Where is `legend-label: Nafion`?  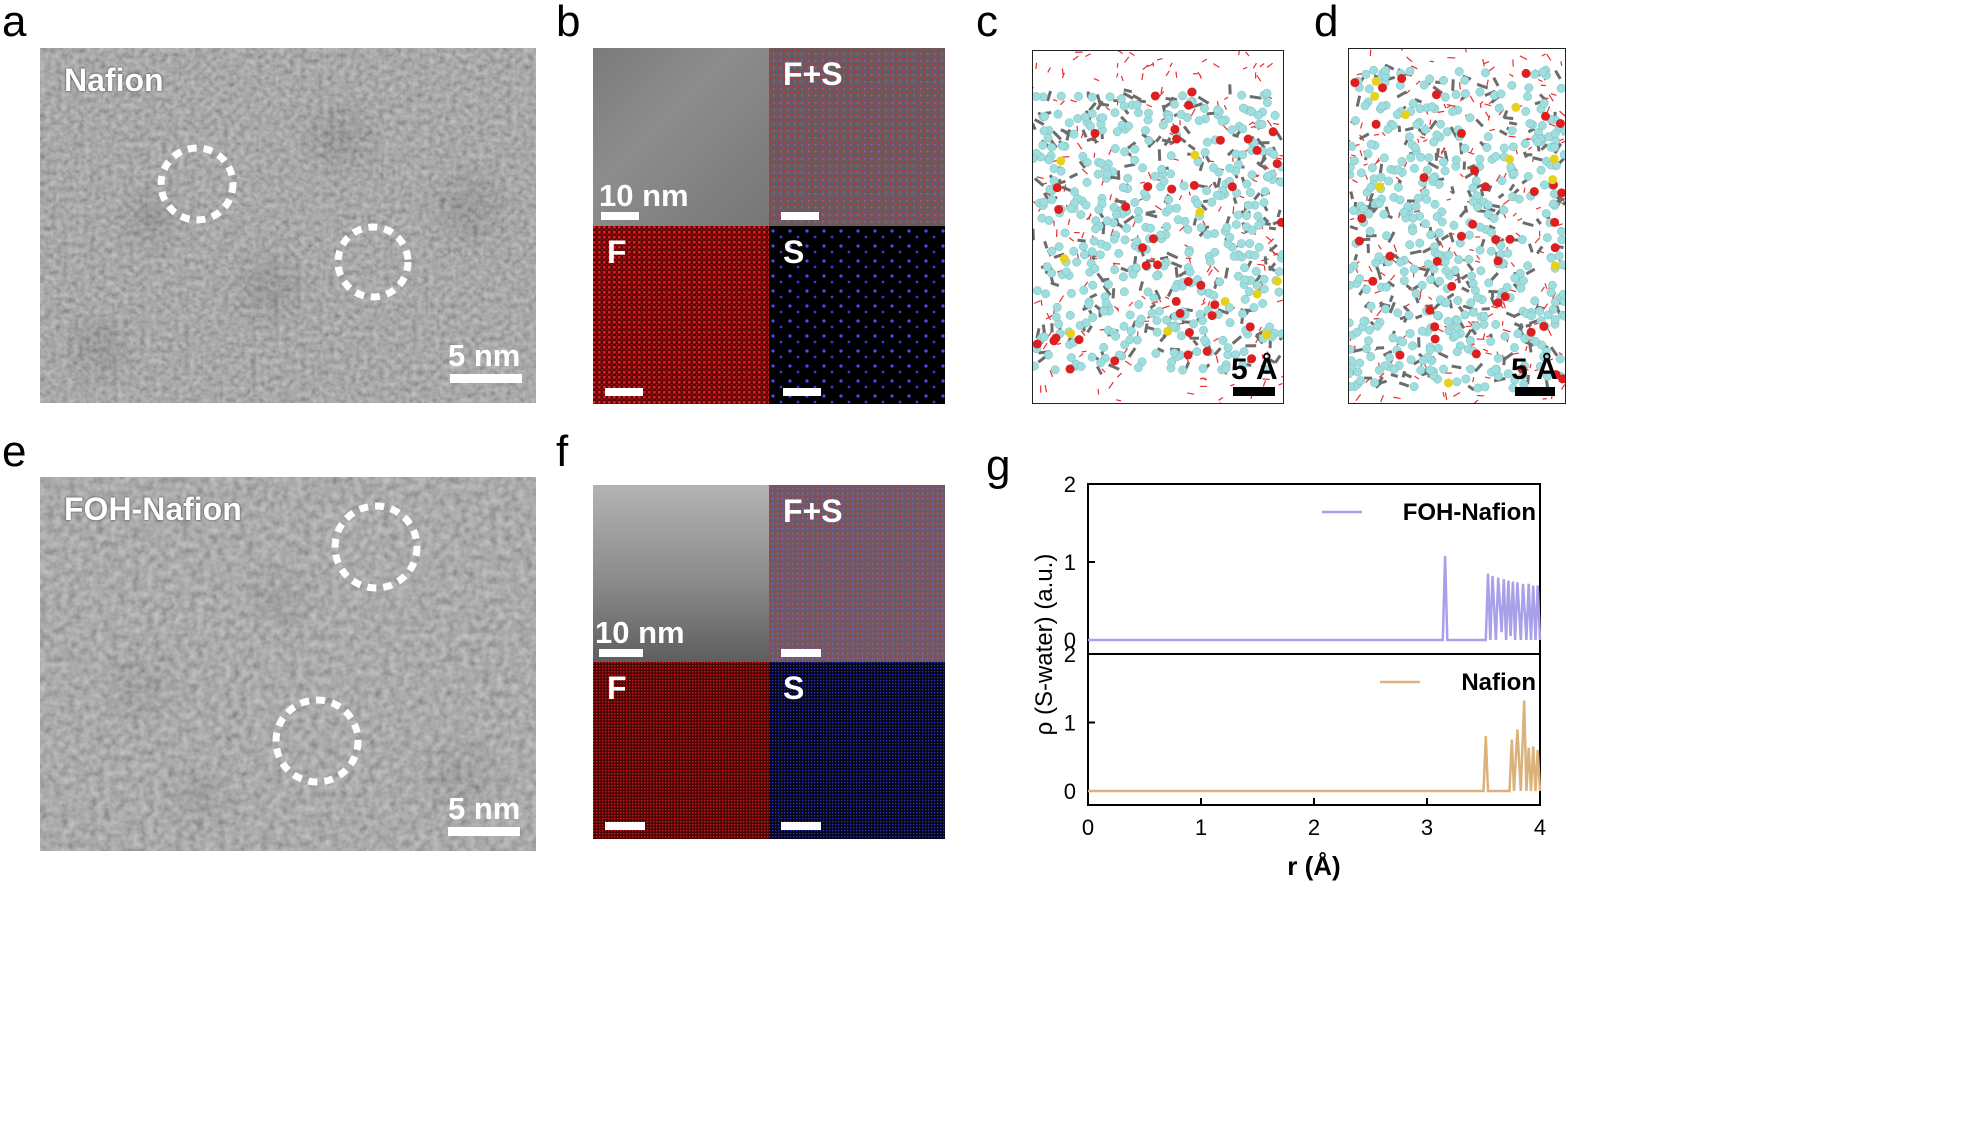
legend-label: Nafion is located at coordinates (1498, 682).